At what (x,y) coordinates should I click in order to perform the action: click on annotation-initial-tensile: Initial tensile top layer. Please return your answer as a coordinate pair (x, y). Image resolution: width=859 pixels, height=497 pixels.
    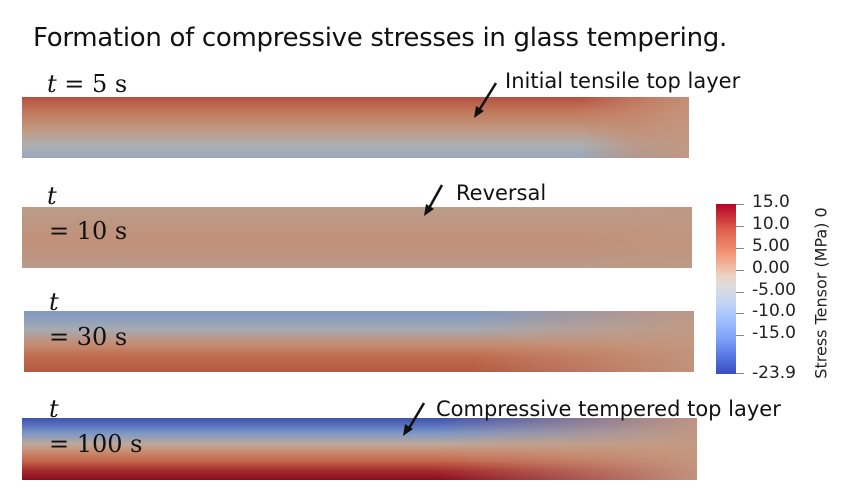
    Looking at the image, I should click on (623, 81).